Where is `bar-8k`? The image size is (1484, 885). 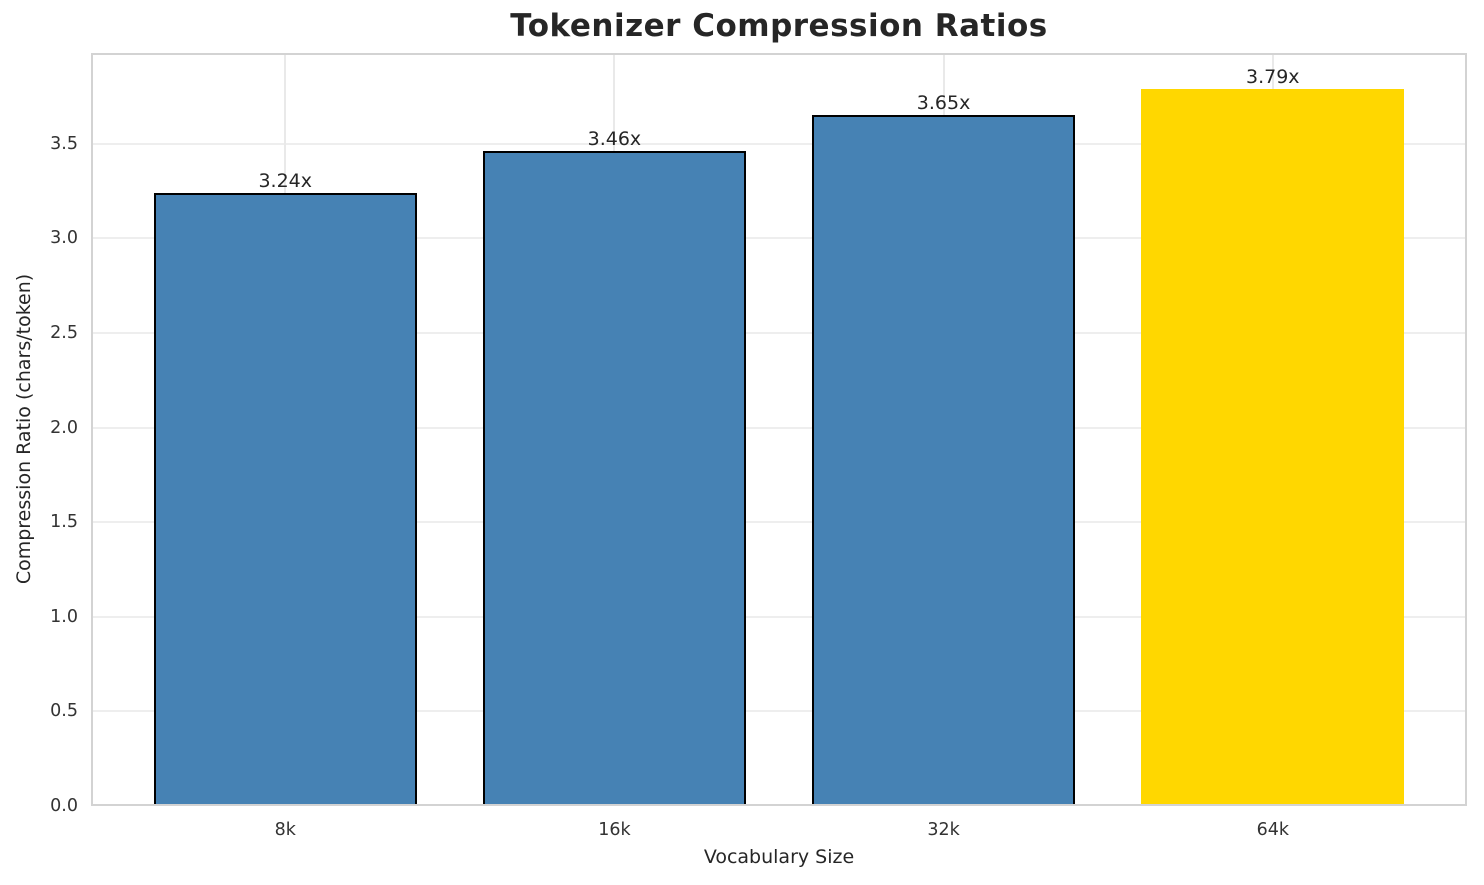 bar-8k is located at coordinates (285, 499).